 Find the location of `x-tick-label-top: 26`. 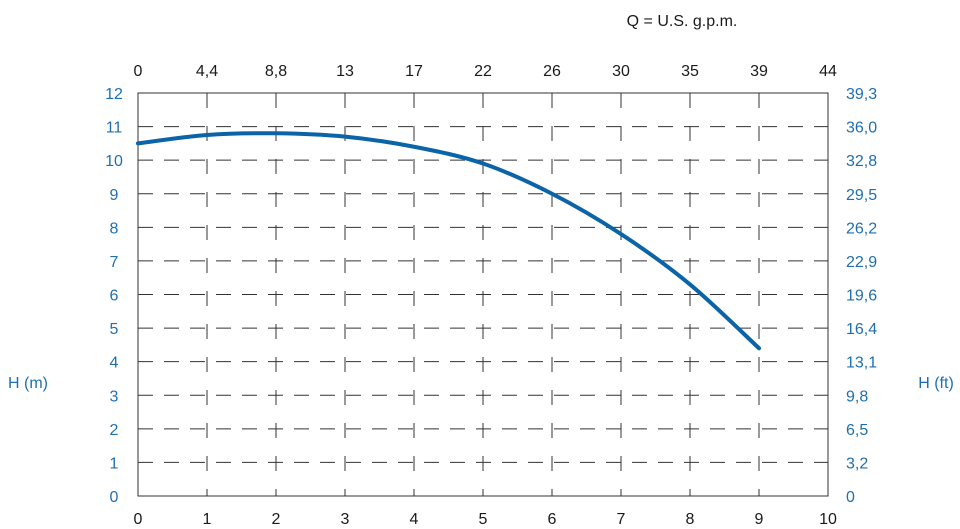

x-tick-label-top: 26 is located at coordinates (552, 71).